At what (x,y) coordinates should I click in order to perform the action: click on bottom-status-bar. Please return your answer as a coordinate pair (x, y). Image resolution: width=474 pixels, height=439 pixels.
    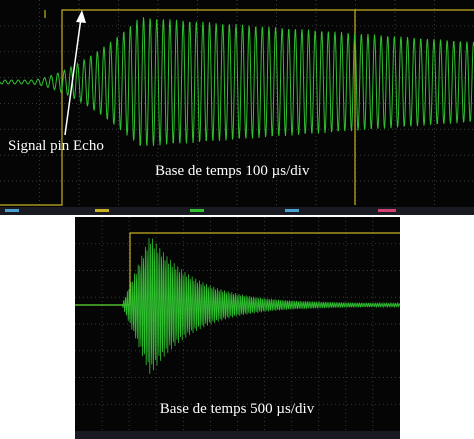
    Looking at the image, I should click on (237, 435).